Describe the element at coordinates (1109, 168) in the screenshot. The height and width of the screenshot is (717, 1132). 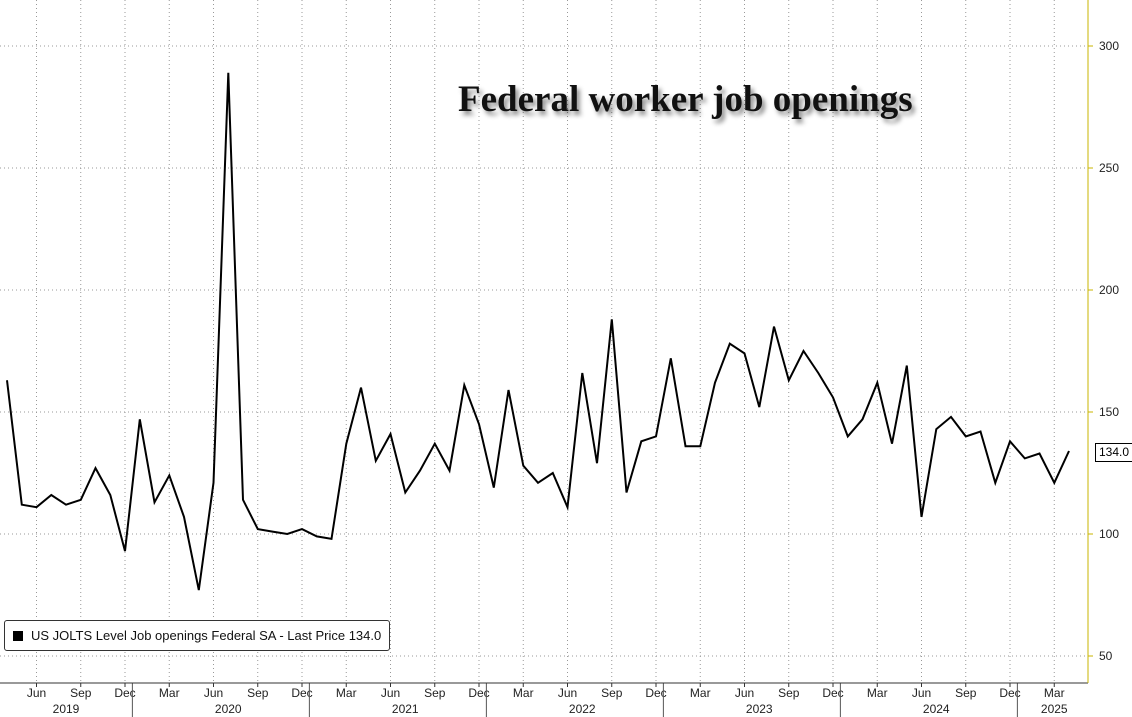
I see `y-tick-label: 250` at that location.